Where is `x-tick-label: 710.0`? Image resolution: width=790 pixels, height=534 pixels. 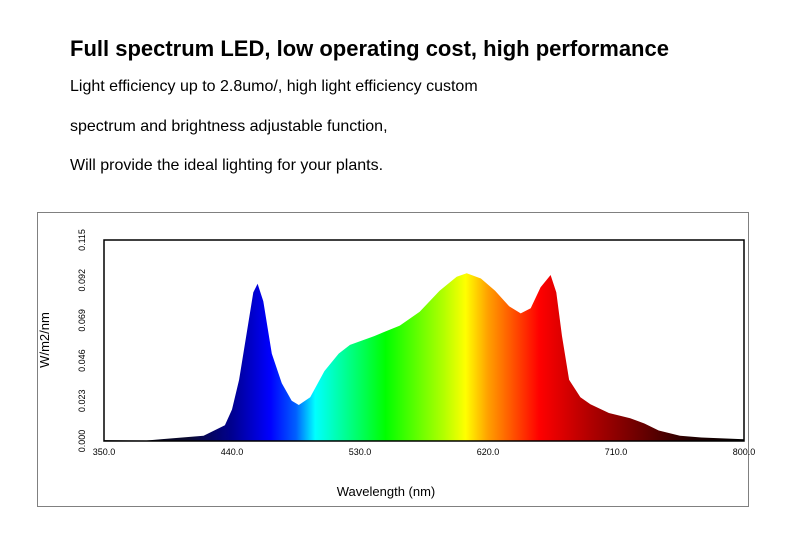
x-tick-label: 710.0 is located at coordinates (616, 452).